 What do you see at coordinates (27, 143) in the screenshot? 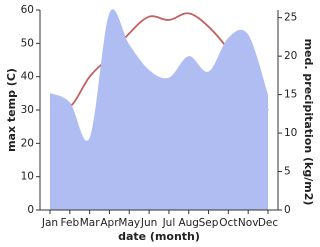
I see `y-tick-label: 20` at bounding box center [27, 143].